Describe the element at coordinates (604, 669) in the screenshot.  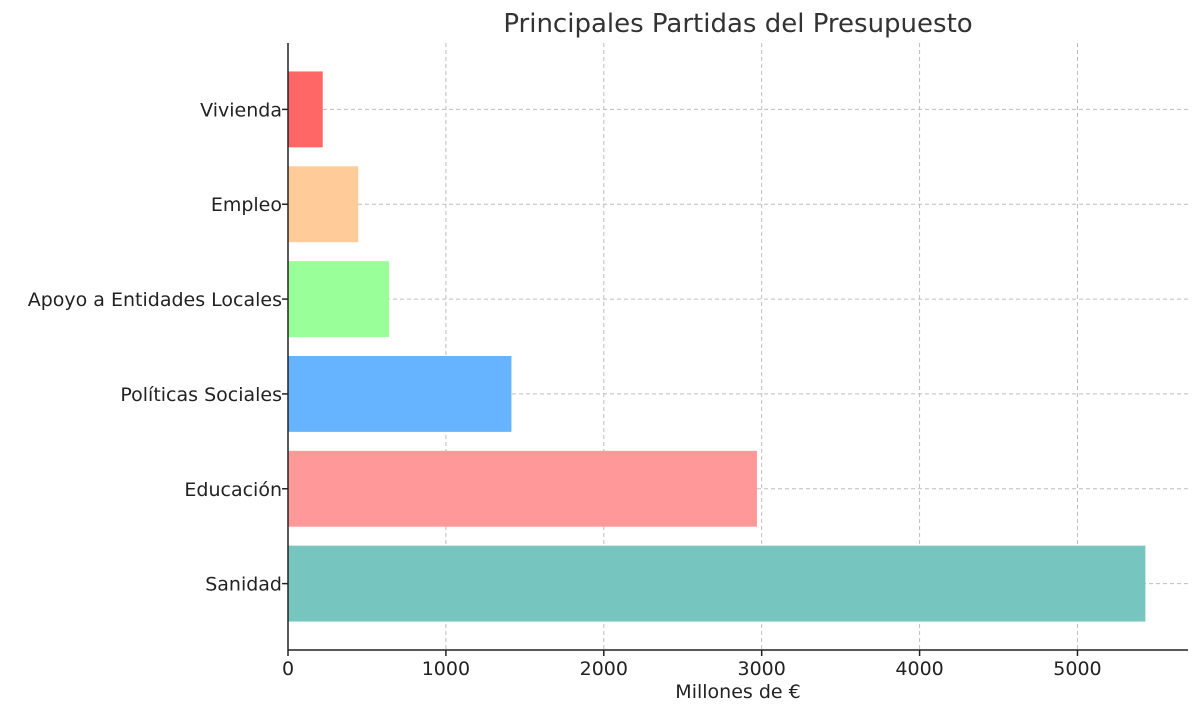
I see `x-tick-label: 2000` at that location.